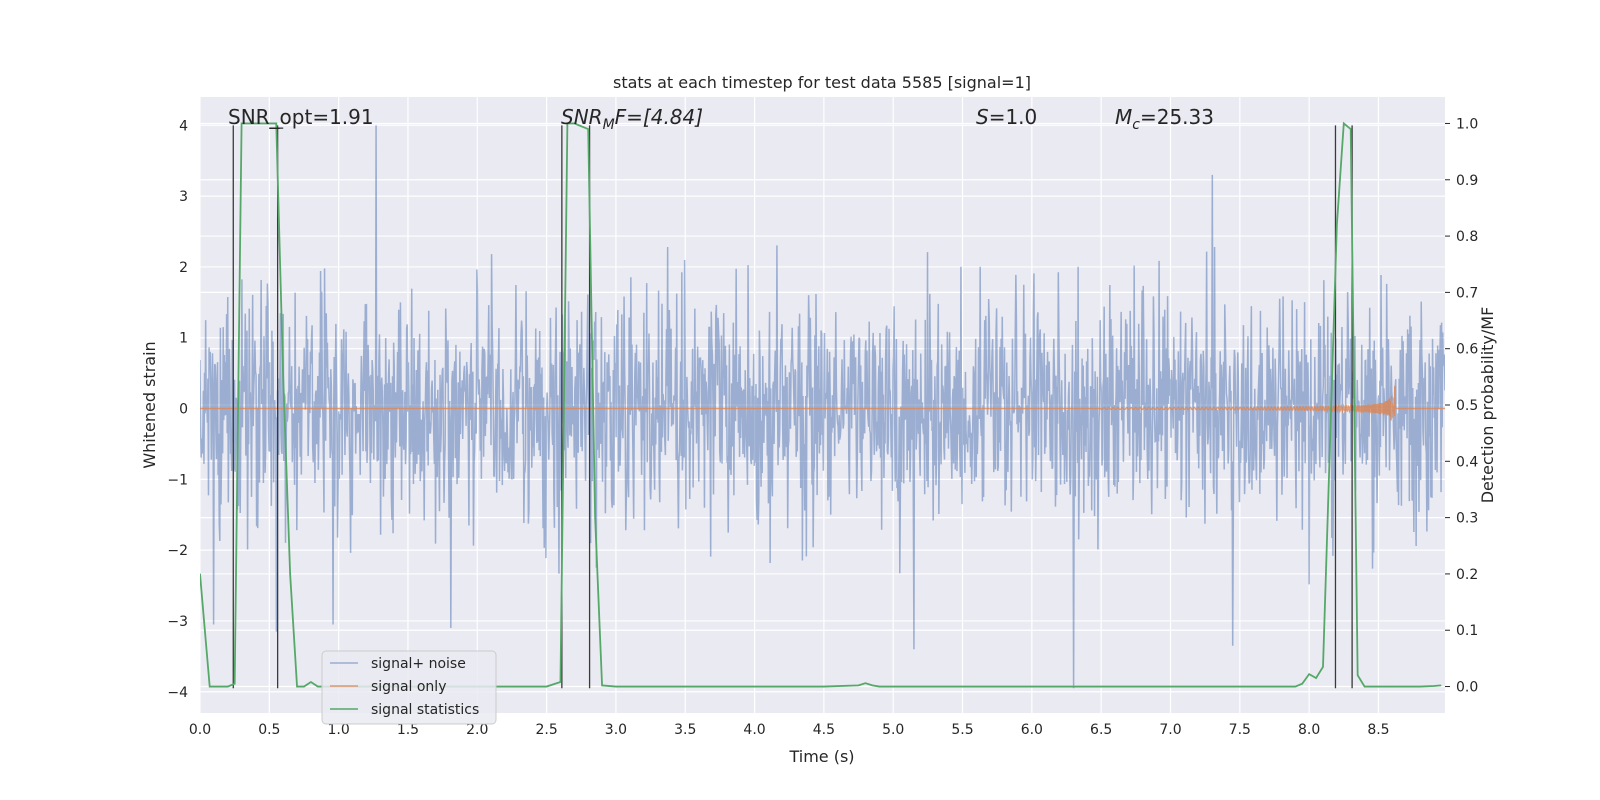  What do you see at coordinates (183, 197) in the screenshot?
I see `y-left-tick-label: 3` at bounding box center [183, 197].